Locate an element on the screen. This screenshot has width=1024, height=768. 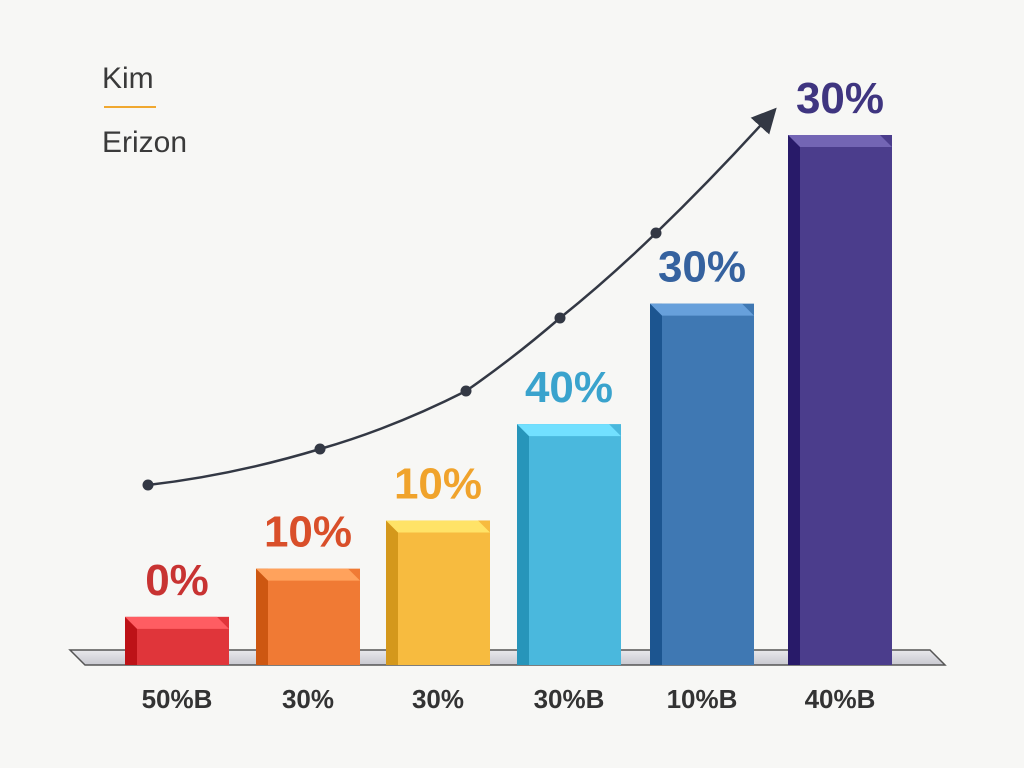
bar-value-label: 40% is located at coordinates (569, 387).